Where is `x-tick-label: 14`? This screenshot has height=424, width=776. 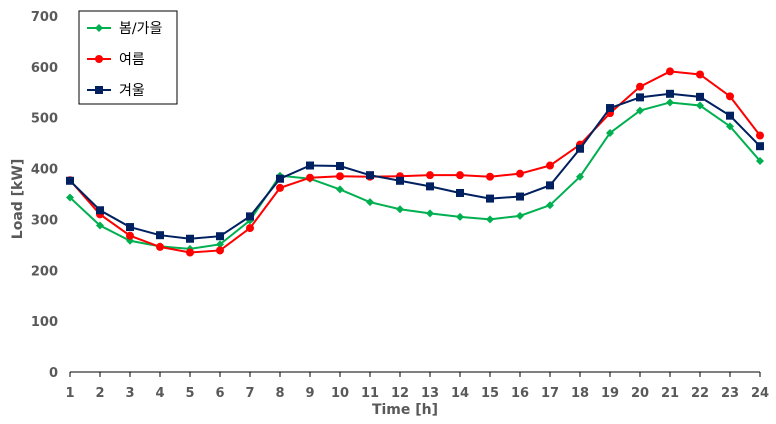
x-tick-label: 14 is located at coordinates (460, 393).